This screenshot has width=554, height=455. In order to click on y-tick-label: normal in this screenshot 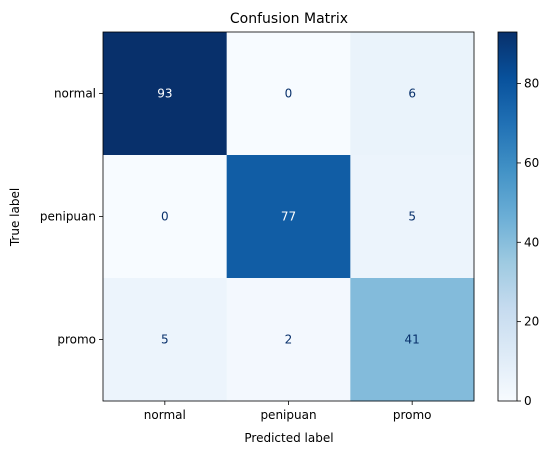, I will do `click(75, 94)`.